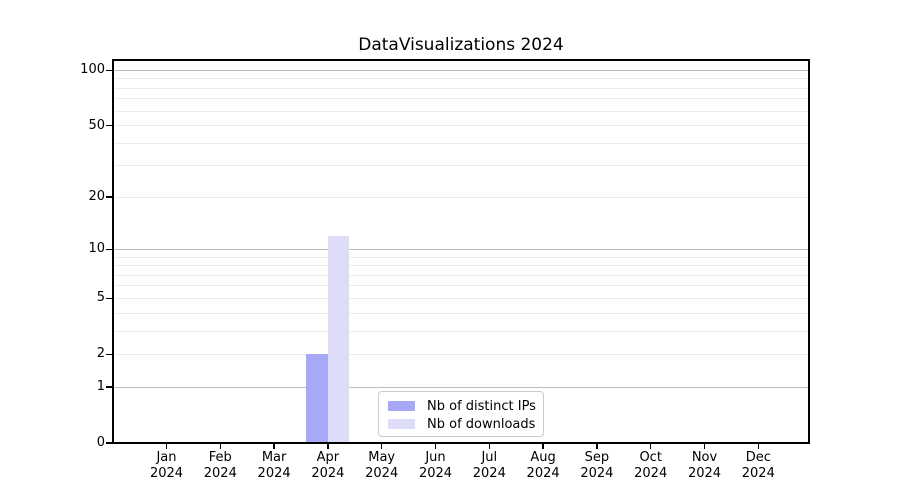 This screenshot has height=500, width=900. Describe the element at coordinates (461, 45) in the screenshot. I see `chart-title: DataVisualizations 2024` at that location.